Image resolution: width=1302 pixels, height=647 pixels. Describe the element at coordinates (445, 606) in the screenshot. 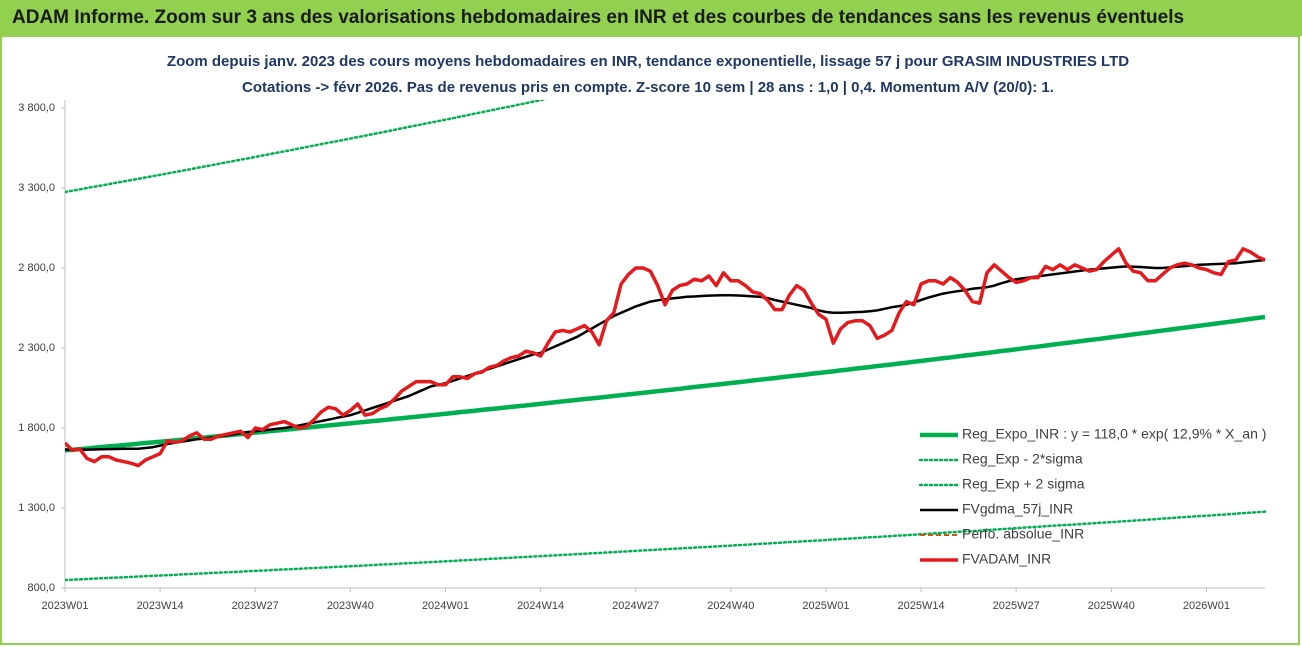

I see `x-tick-label: 2024W01` at that location.